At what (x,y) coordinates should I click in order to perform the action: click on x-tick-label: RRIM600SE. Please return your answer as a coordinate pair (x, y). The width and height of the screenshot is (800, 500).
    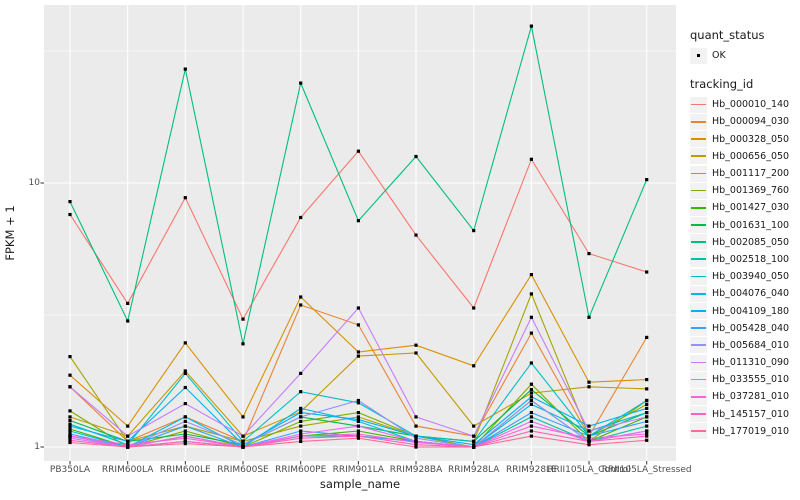
    Looking at the image, I should click on (243, 470).